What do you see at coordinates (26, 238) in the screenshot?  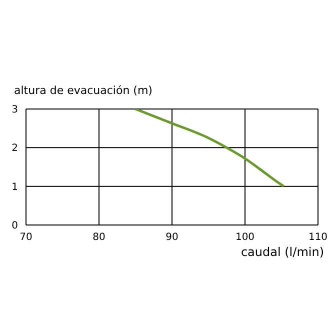 I see `x-tick-label: 70` at bounding box center [26, 238].